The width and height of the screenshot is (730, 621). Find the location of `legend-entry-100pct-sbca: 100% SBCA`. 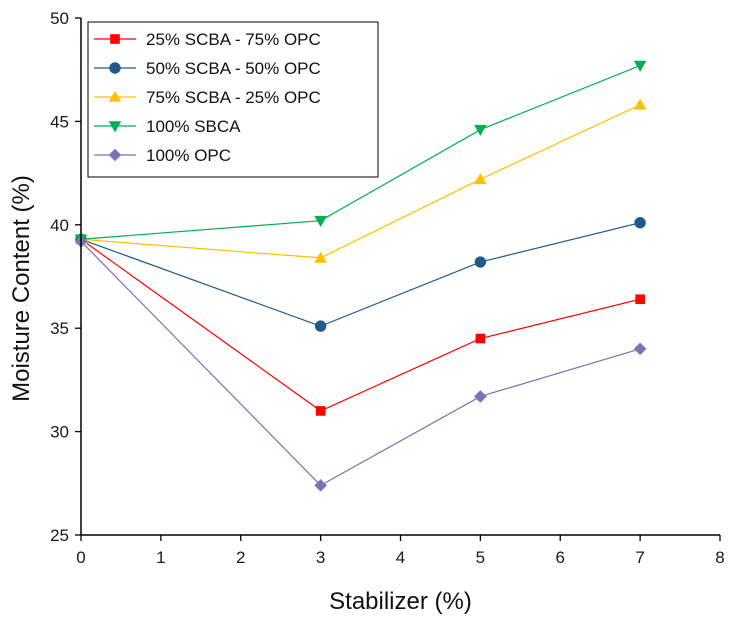

legend-entry-100pct-sbca: 100% SBCA is located at coordinates (167, 126).